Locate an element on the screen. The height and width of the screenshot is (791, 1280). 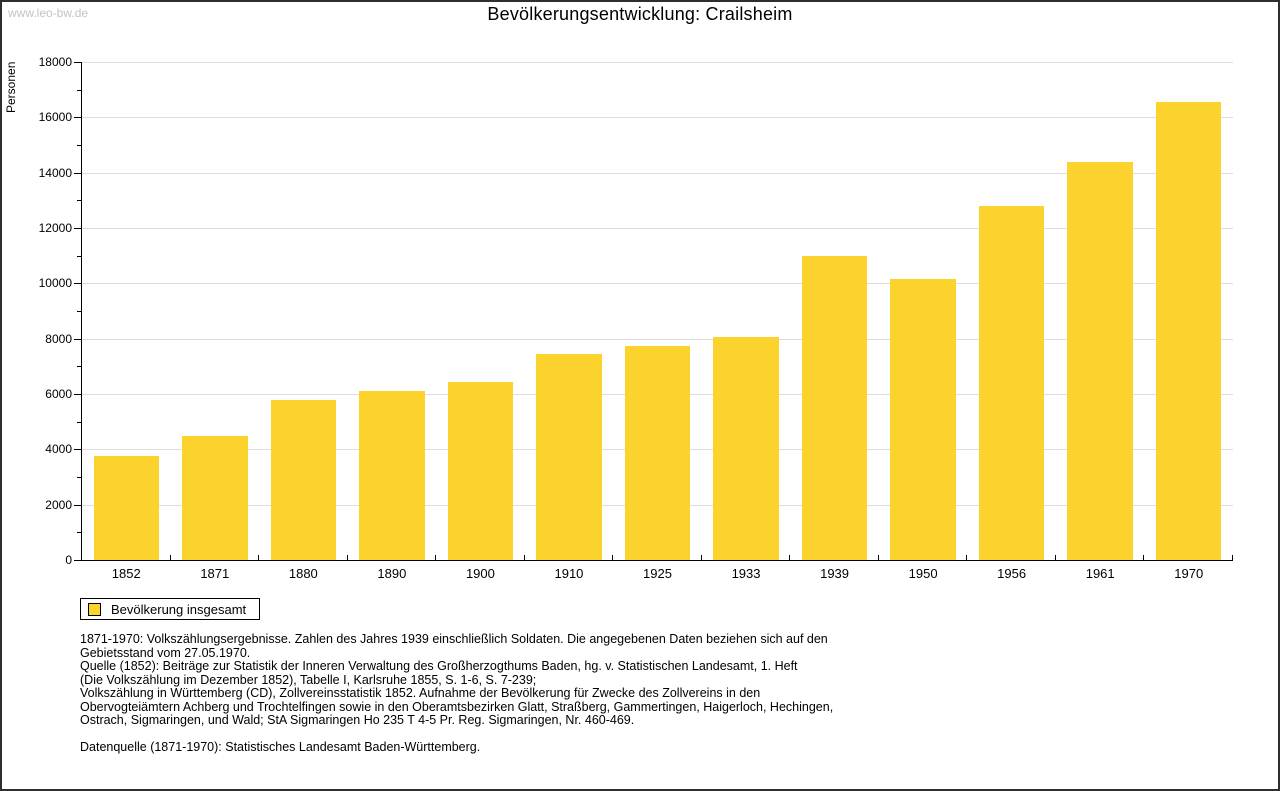
legend-swatch-icon is located at coordinates (94, 609).